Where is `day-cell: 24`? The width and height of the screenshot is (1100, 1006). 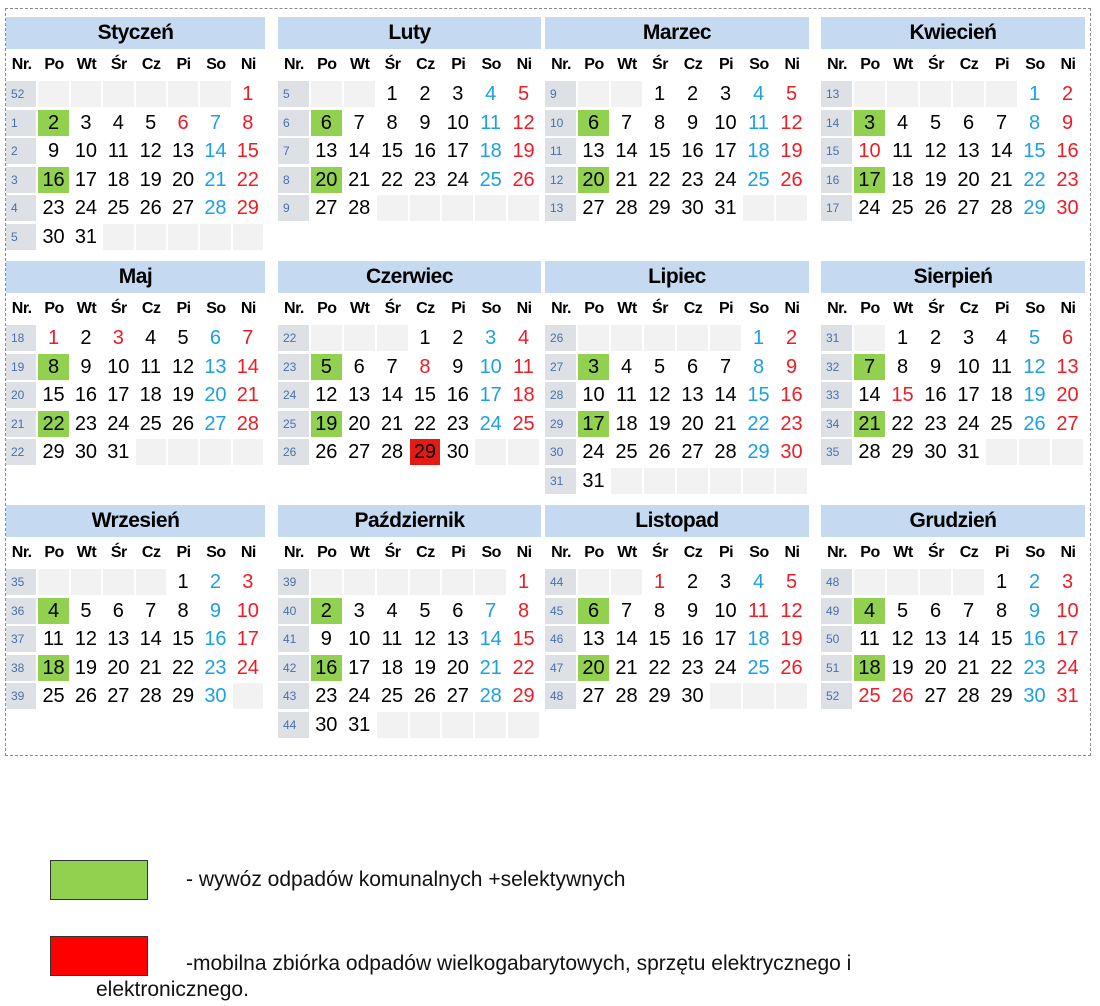 day-cell: 24 is located at coordinates (359, 696).